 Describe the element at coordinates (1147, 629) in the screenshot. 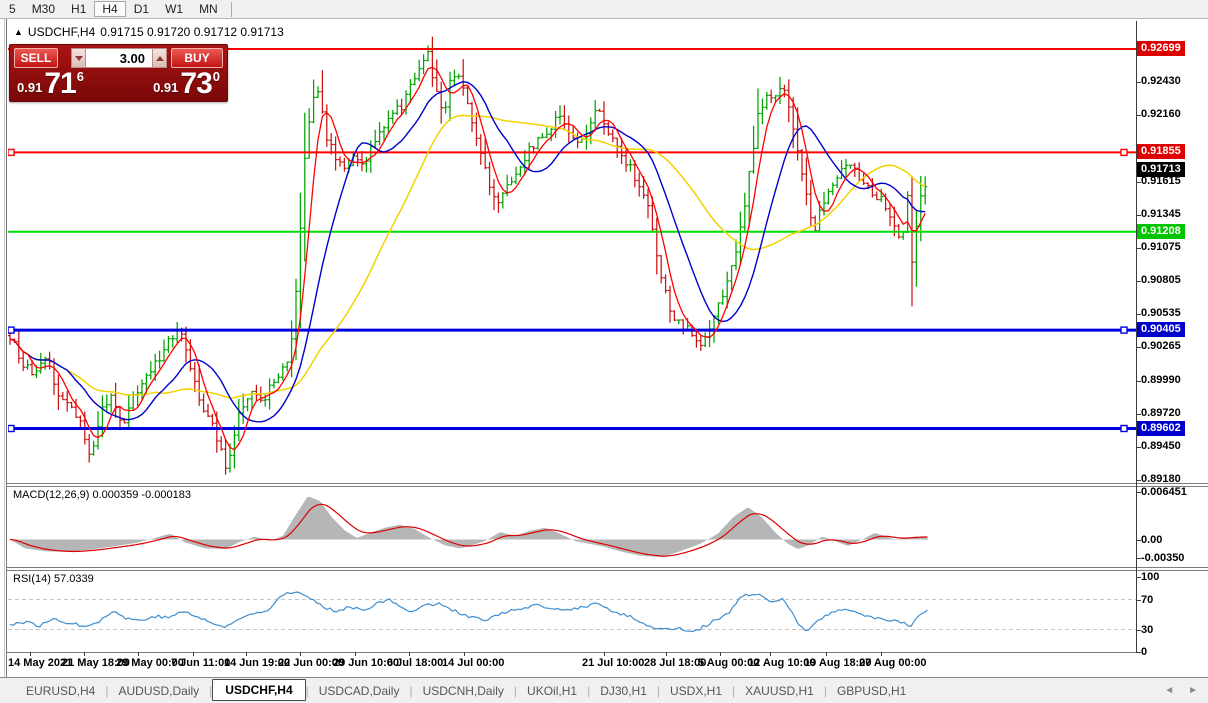

I see `rsi-axis-label: 30` at that location.